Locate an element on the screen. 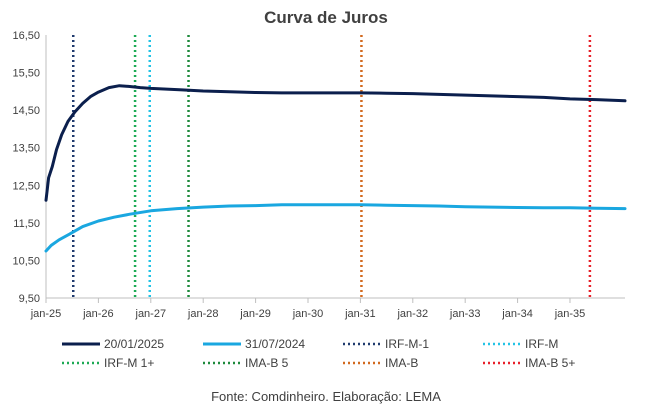  y-tick-label: 10,50 is located at coordinates (26, 261).